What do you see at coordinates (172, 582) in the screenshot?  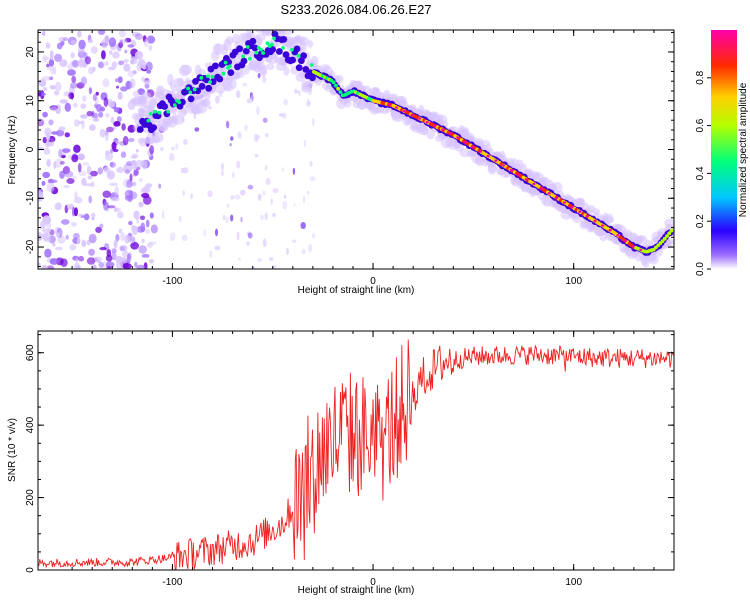 I see `snr-x-tick-label: -100` at bounding box center [172, 582].